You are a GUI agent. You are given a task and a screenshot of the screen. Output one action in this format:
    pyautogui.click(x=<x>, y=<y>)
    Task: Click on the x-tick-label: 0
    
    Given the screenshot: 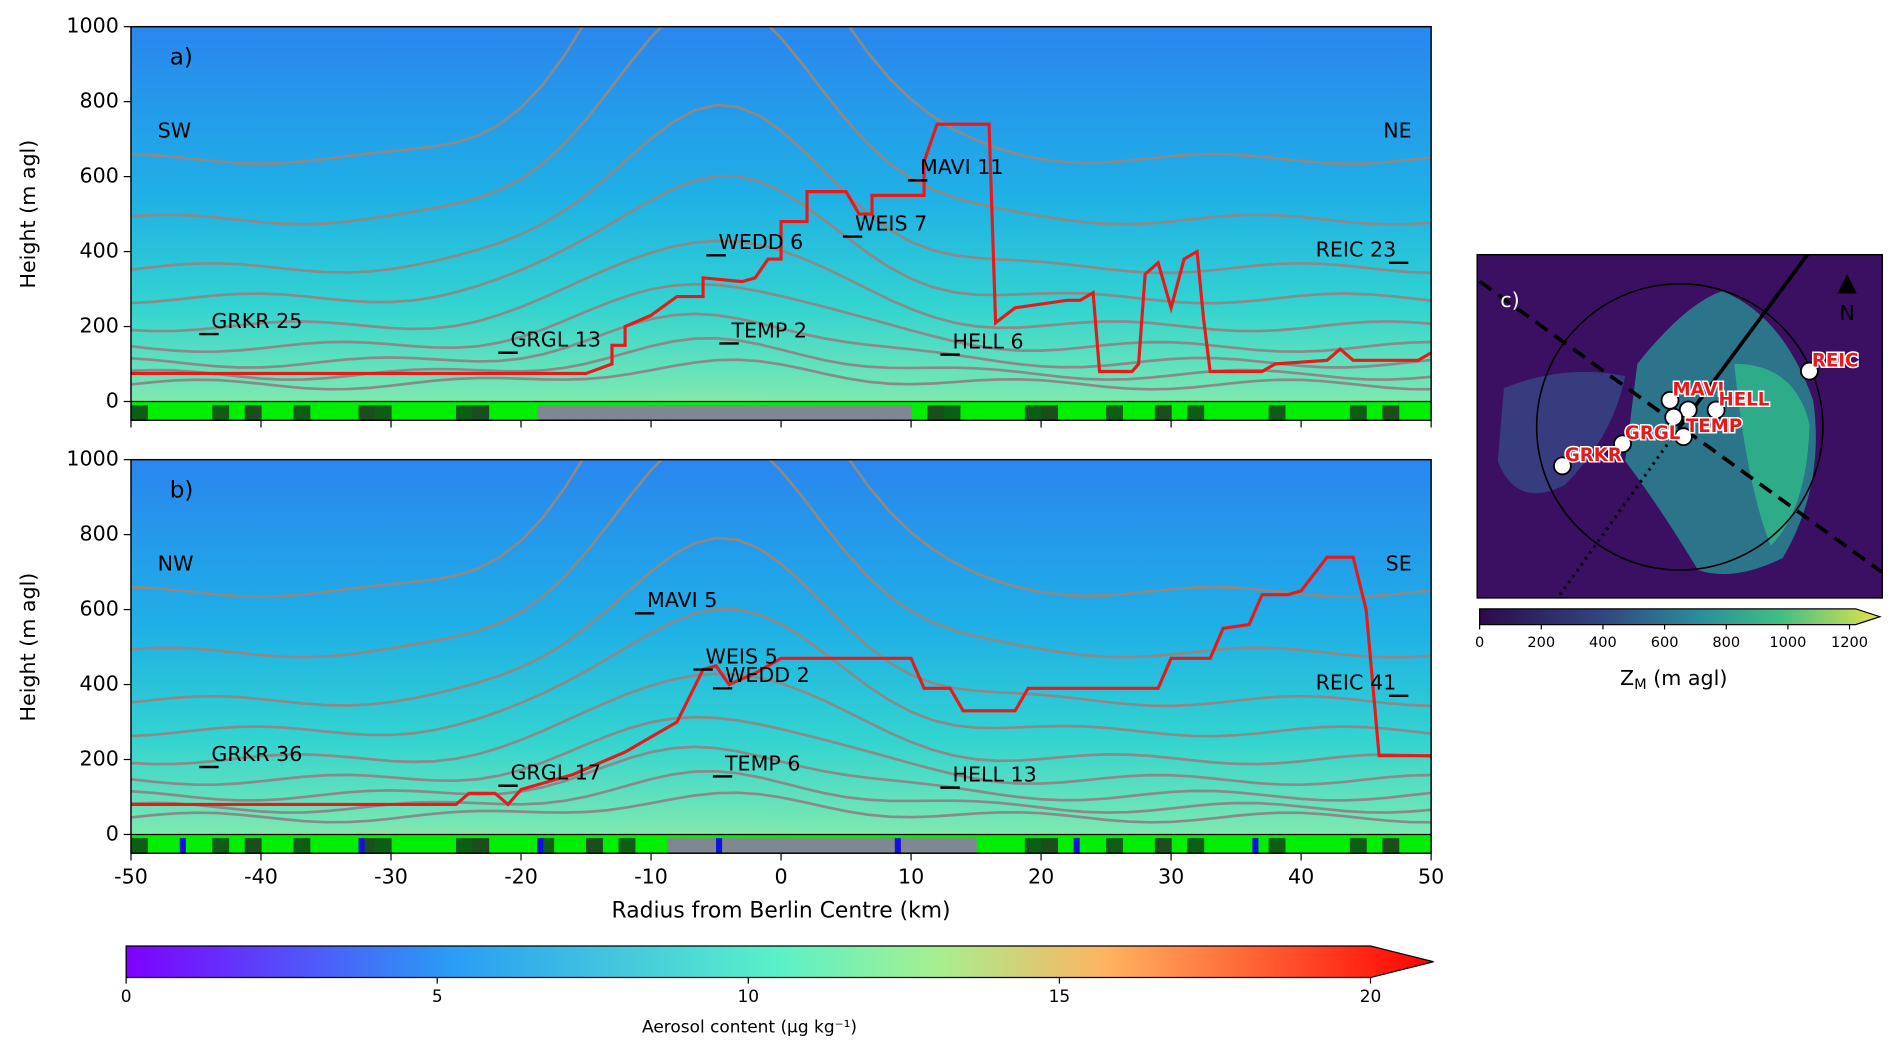 What is the action you would take?
    pyautogui.click(x=780, y=876)
    